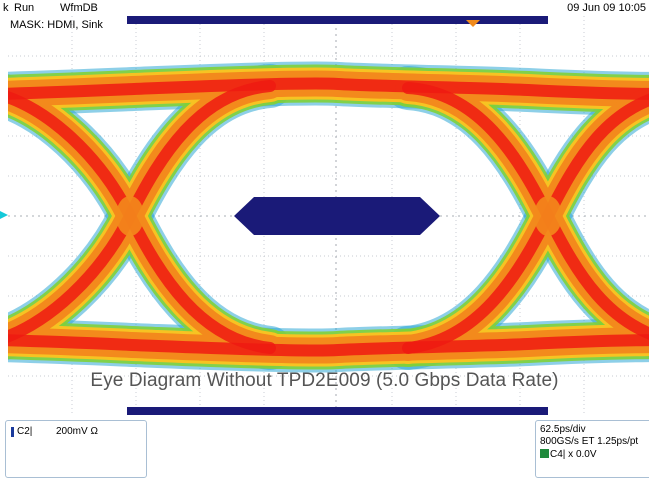  Describe the element at coordinates (76, 449) in the screenshot. I see `channel-readout: C2| 200mV Ω` at that location.